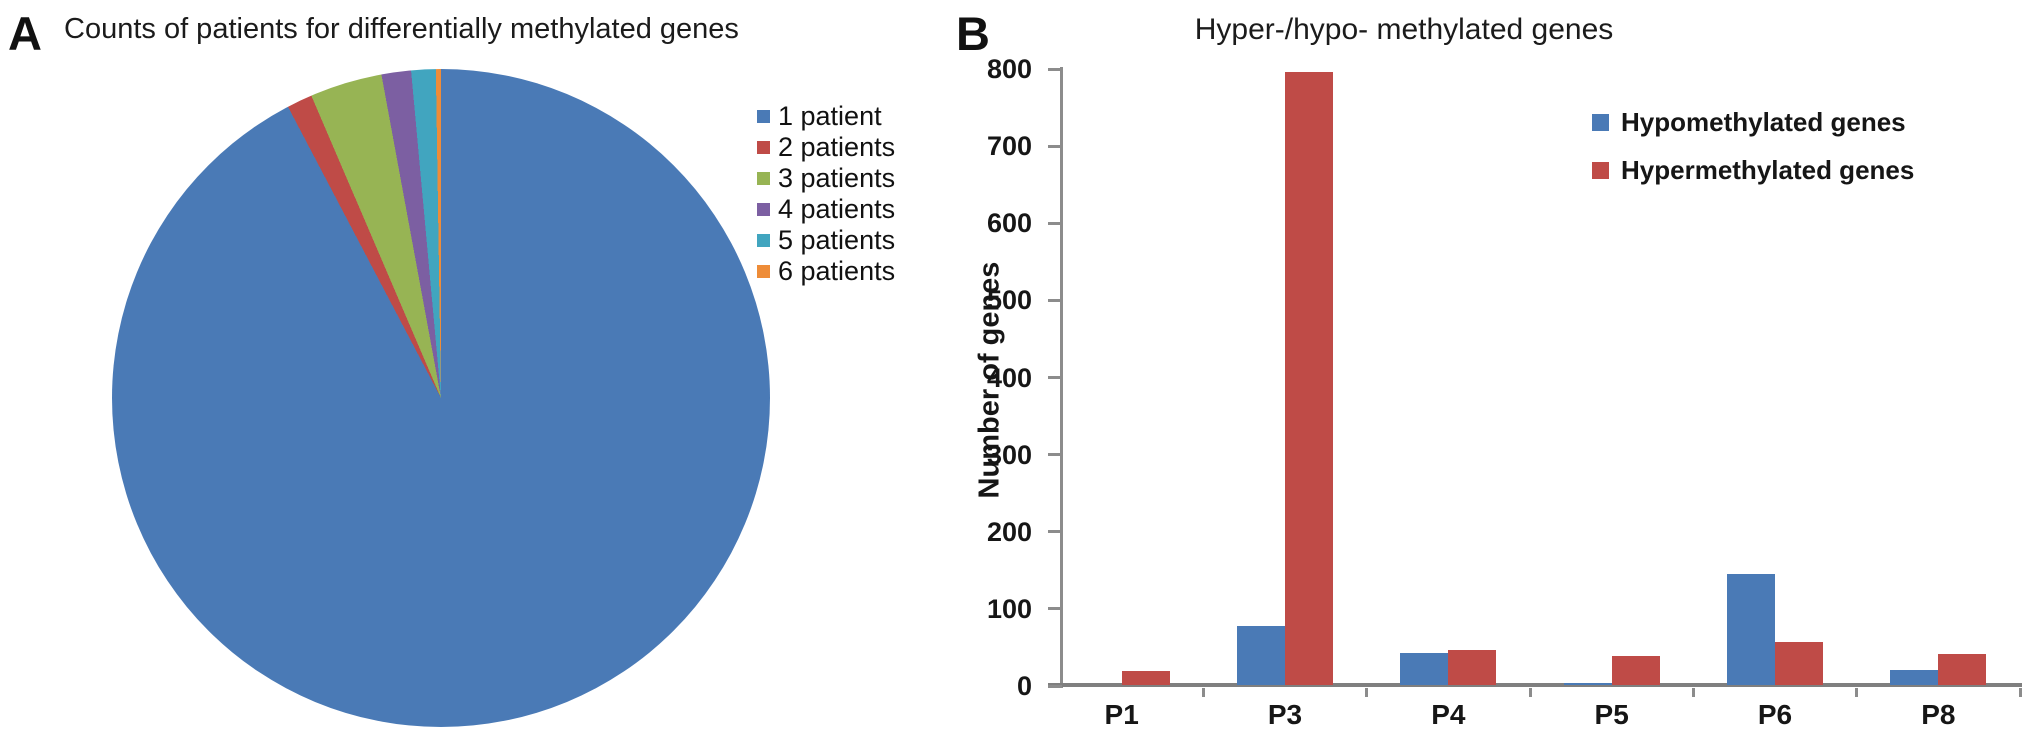 This screenshot has height=744, width=2031. Describe the element at coordinates (1424, 669) in the screenshot. I see `bar-hypo-P4` at that location.